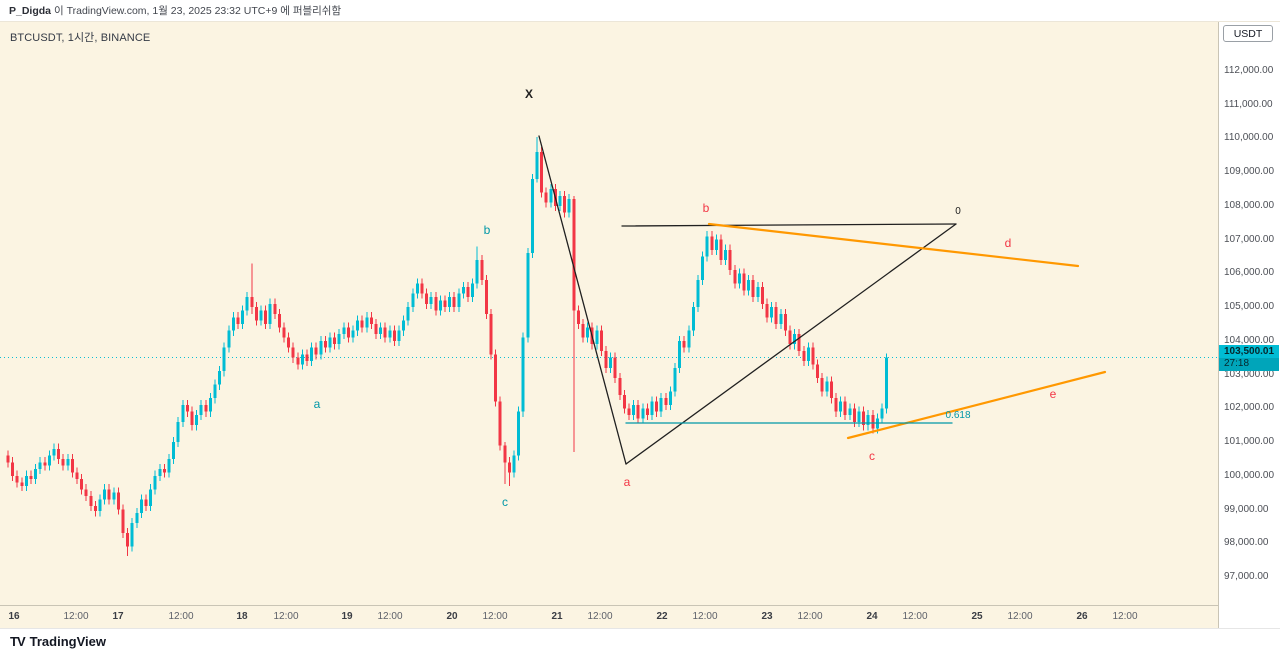 The width and height of the screenshot is (1280, 654). I want to click on tradingview-brand: TradingView, so click(67, 641).